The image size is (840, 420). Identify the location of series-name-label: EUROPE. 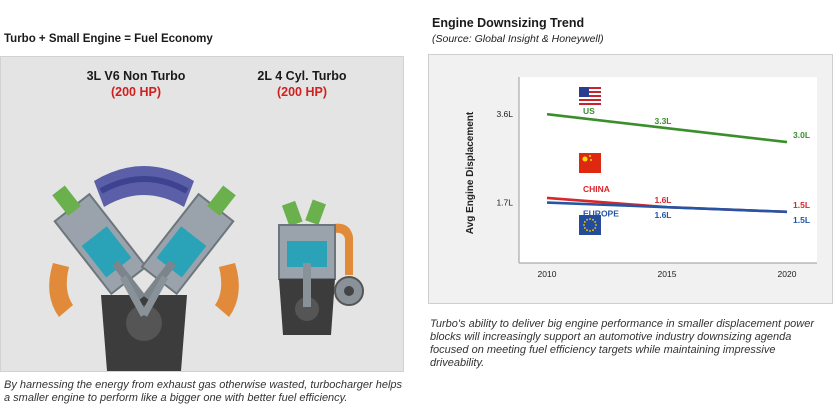
(601, 214).